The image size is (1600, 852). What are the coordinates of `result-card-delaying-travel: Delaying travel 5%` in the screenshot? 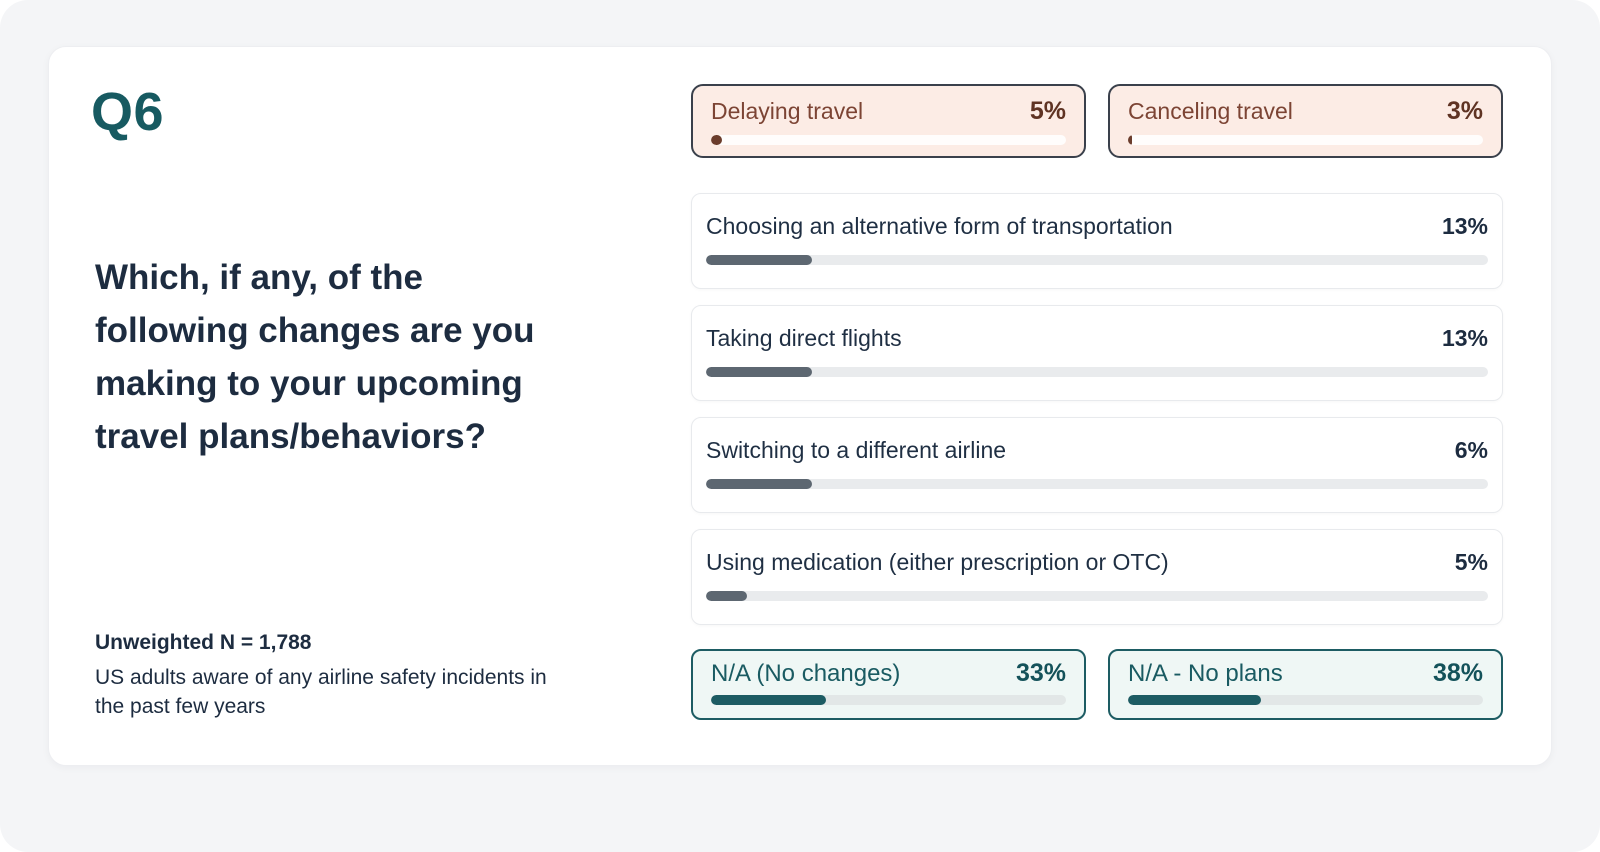 It's located at (888, 121).